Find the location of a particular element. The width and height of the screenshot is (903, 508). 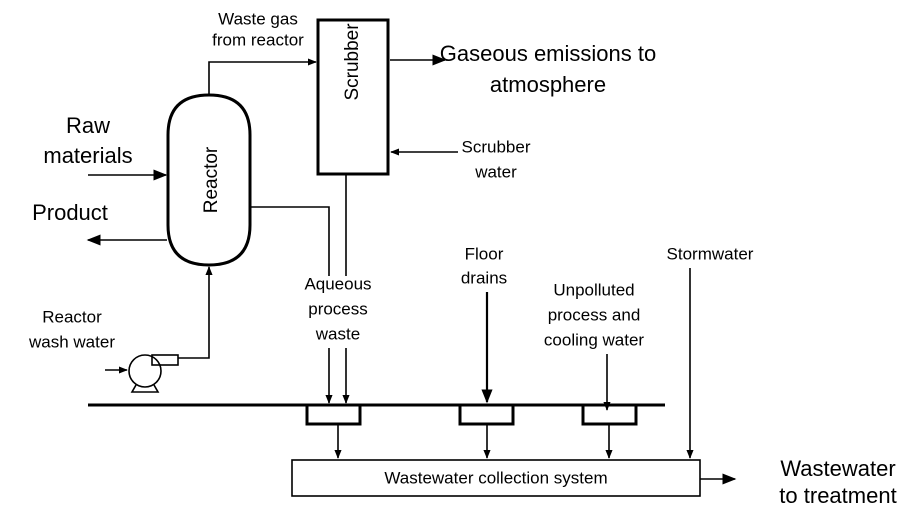

treatment-label: Wastewater is located at coordinates (837, 468).